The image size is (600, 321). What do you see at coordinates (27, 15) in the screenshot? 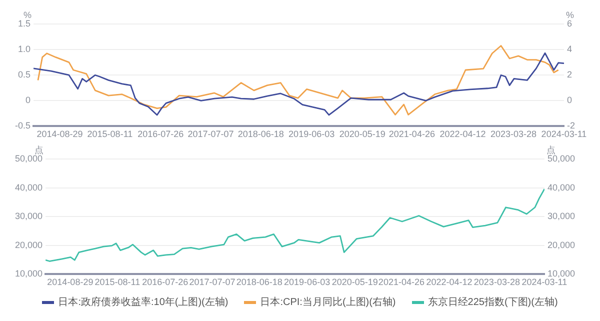
I see `y-axis-title: %` at bounding box center [27, 15].